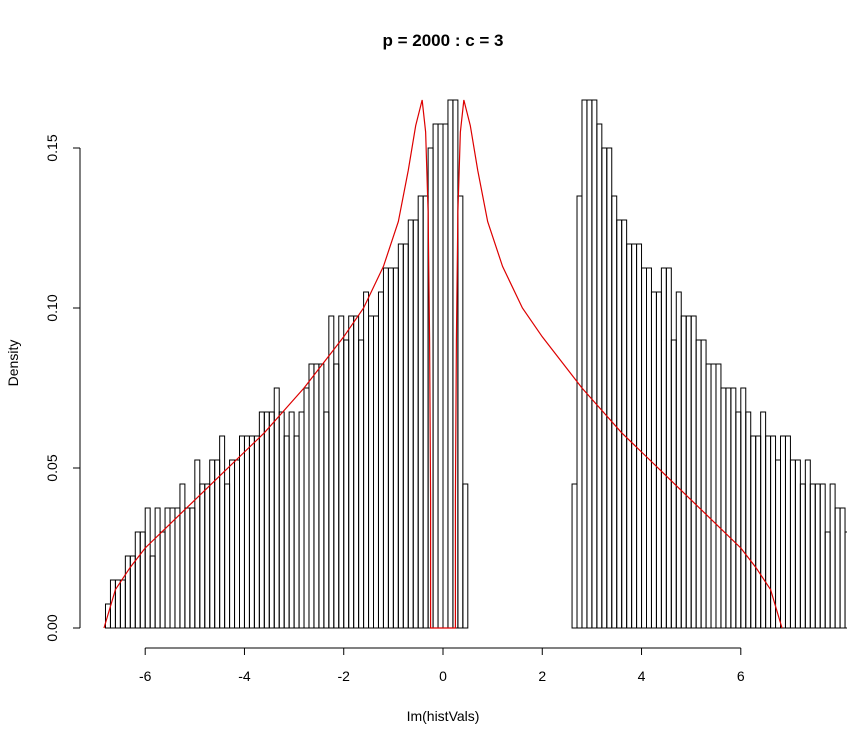 The width and height of the screenshot is (847, 747). Describe the element at coordinates (443, 40) in the screenshot. I see `chart-title: p = 2000 : c = 3` at that location.